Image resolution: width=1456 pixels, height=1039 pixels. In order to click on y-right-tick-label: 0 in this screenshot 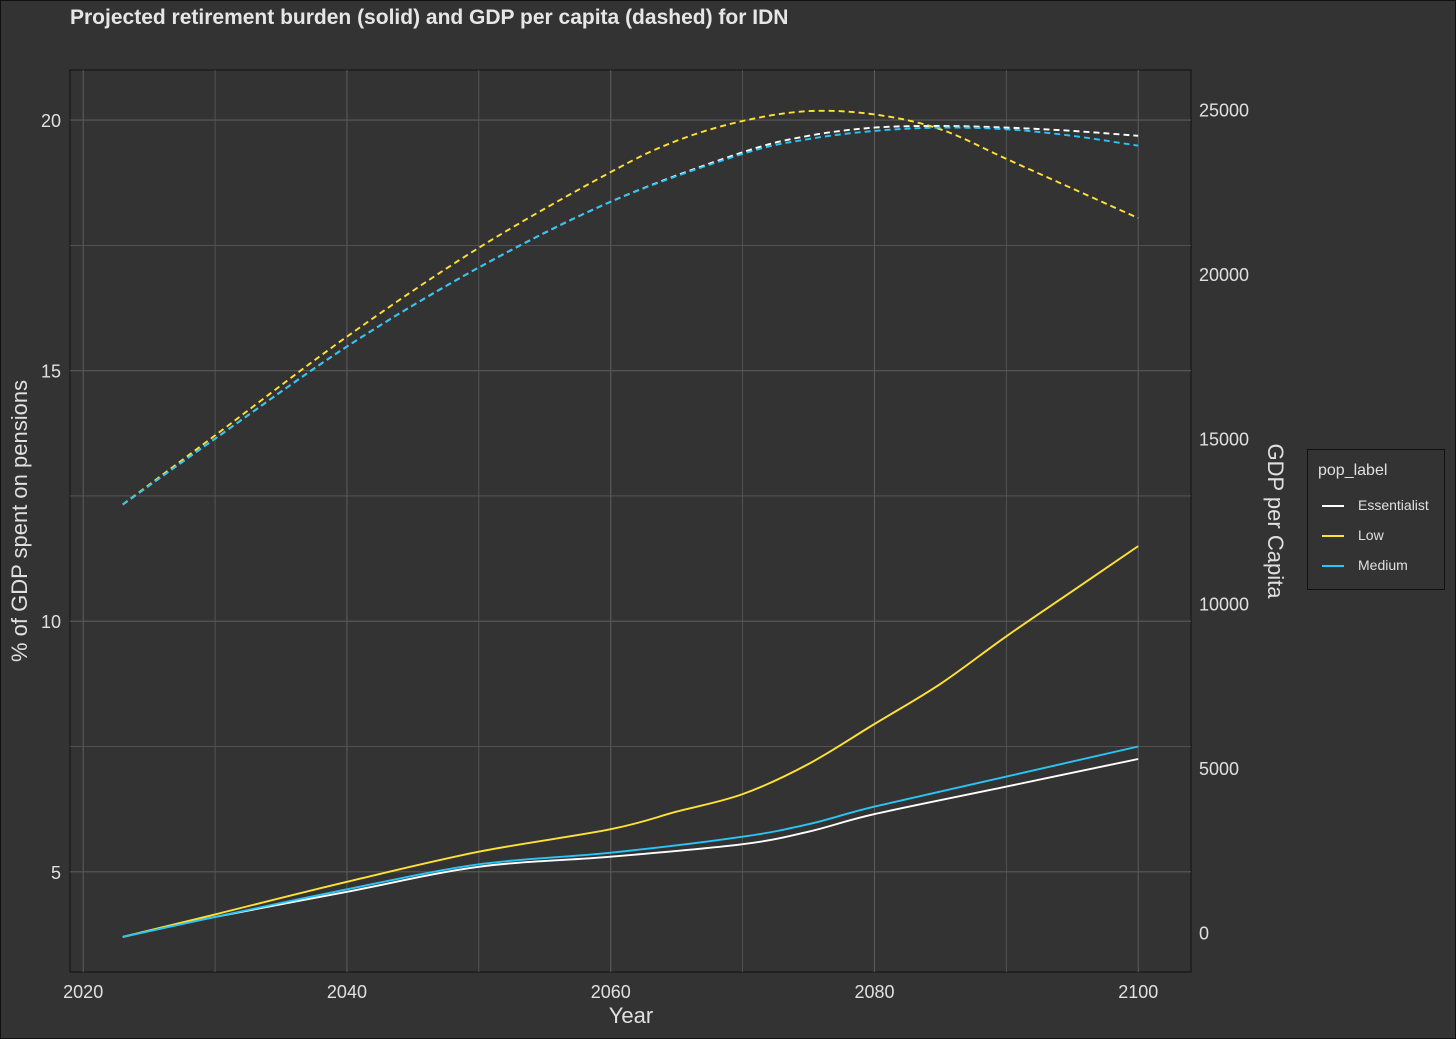, I will do `click(1204, 933)`.